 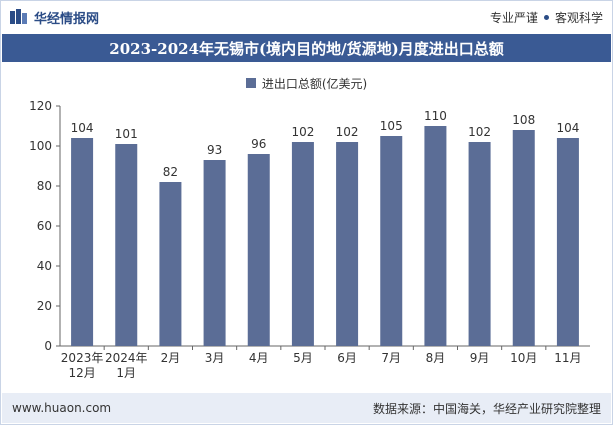 I want to click on data-label: 82, so click(x=170, y=172).